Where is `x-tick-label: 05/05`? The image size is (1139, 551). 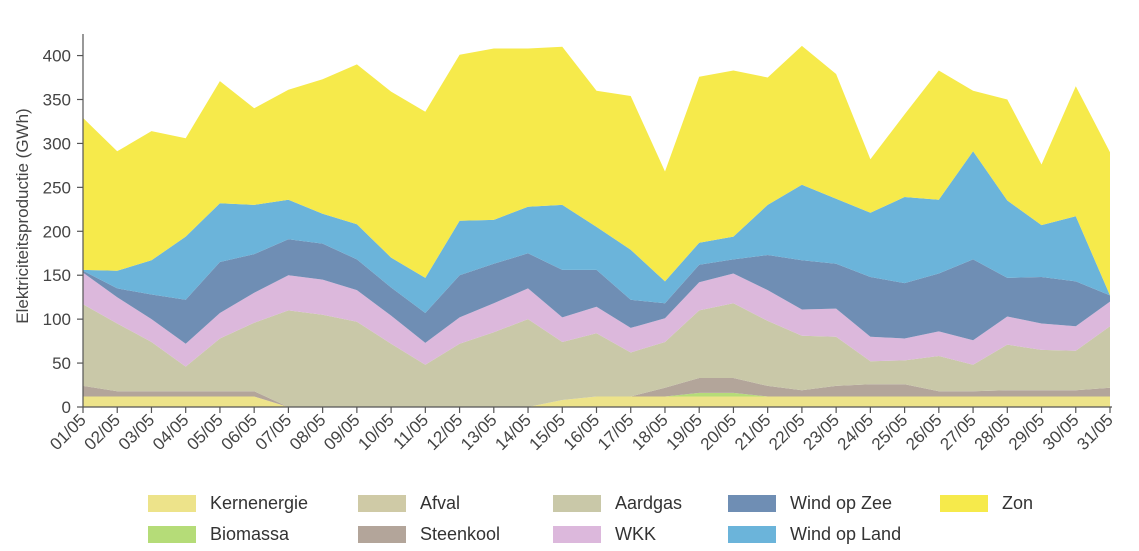 x-tick-label: 05/05 is located at coordinates (205, 432).